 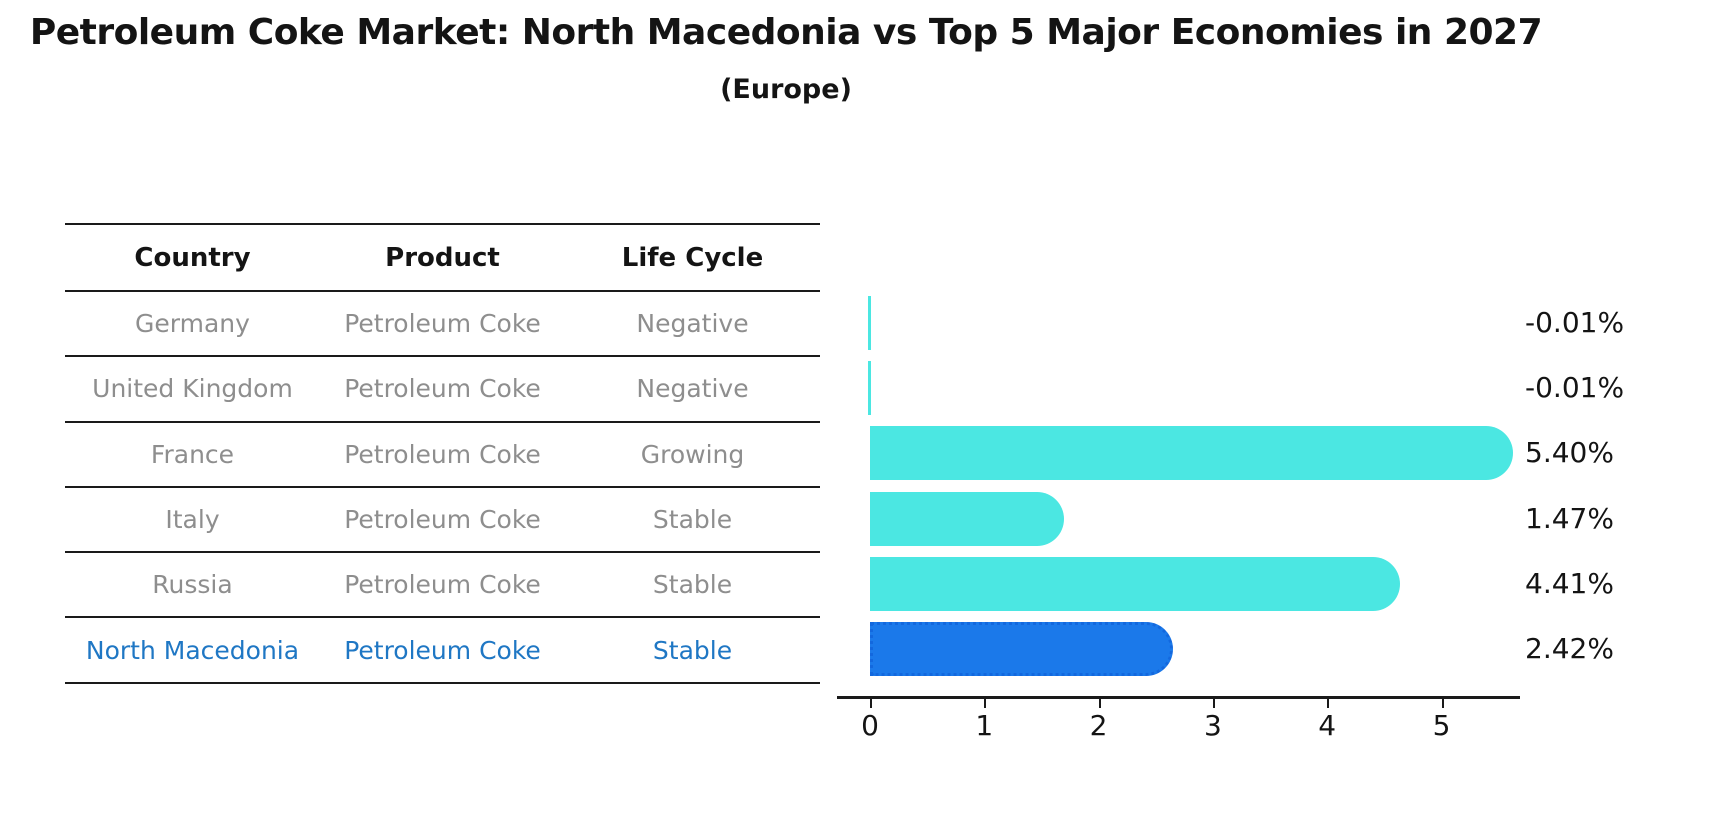 I want to click on bar-value-label: 4.41%, so click(x=1569, y=584).